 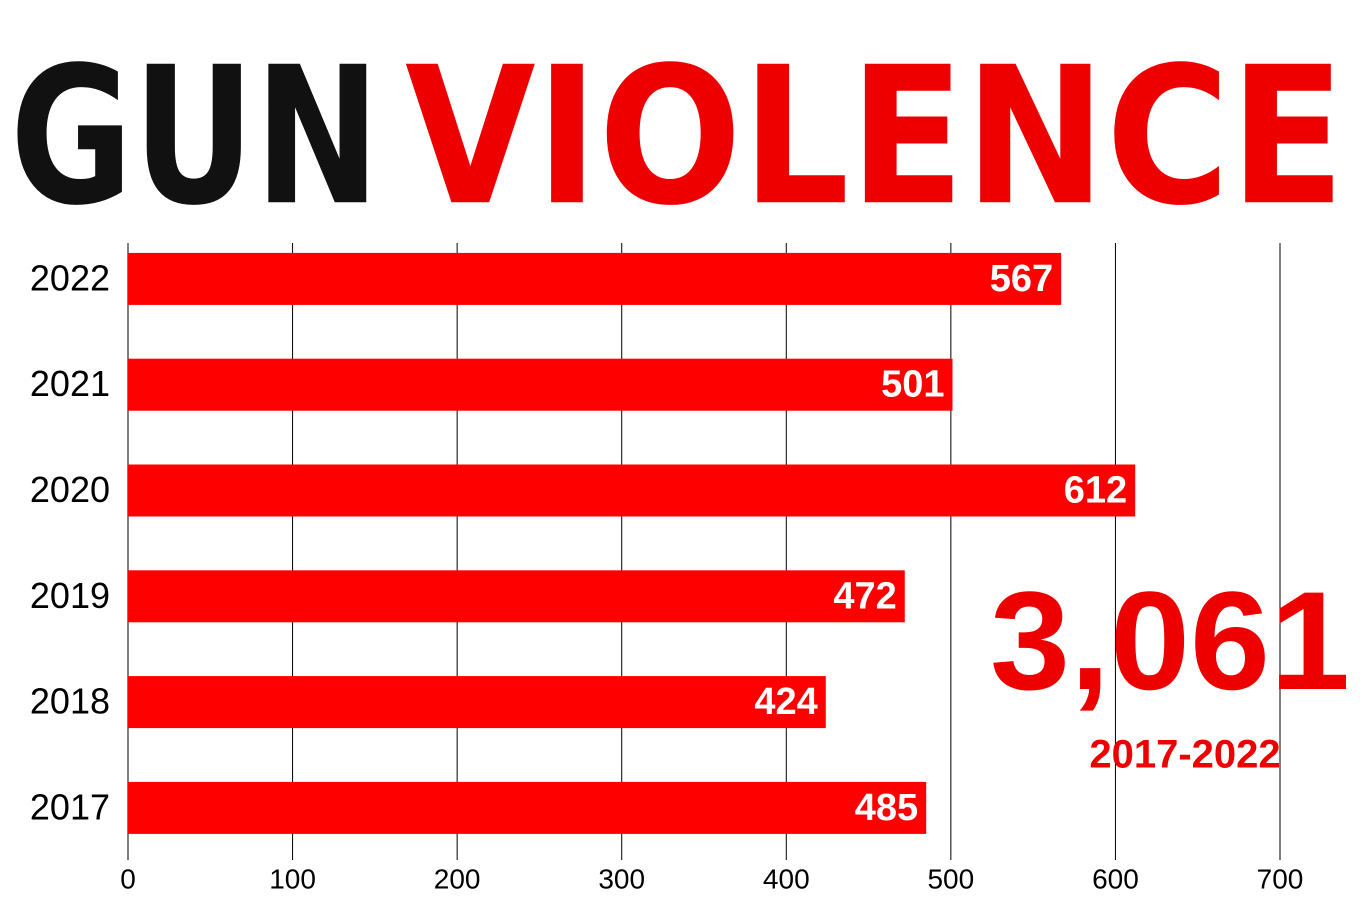 What do you see at coordinates (70, 383) in the screenshot?
I see `y-tick-label: 2021` at bounding box center [70, 383].